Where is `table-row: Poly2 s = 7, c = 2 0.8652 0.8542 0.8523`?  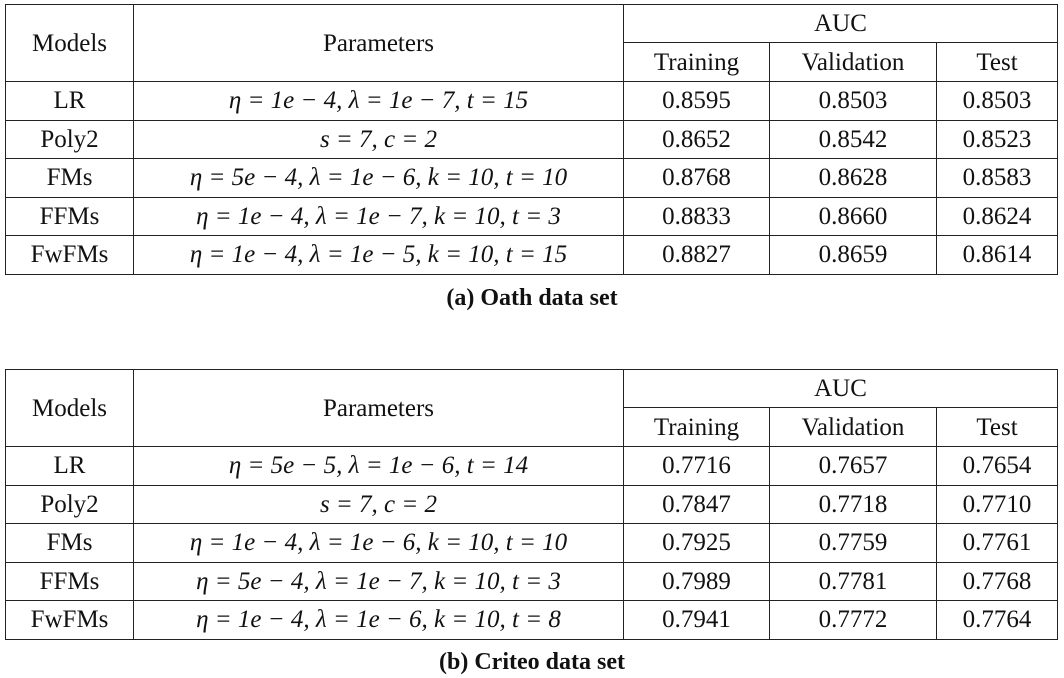 table-row: Poly2 s = 7, c = 2 0.8652 0.8542 0.8523 is located at coordinates (532, 139).